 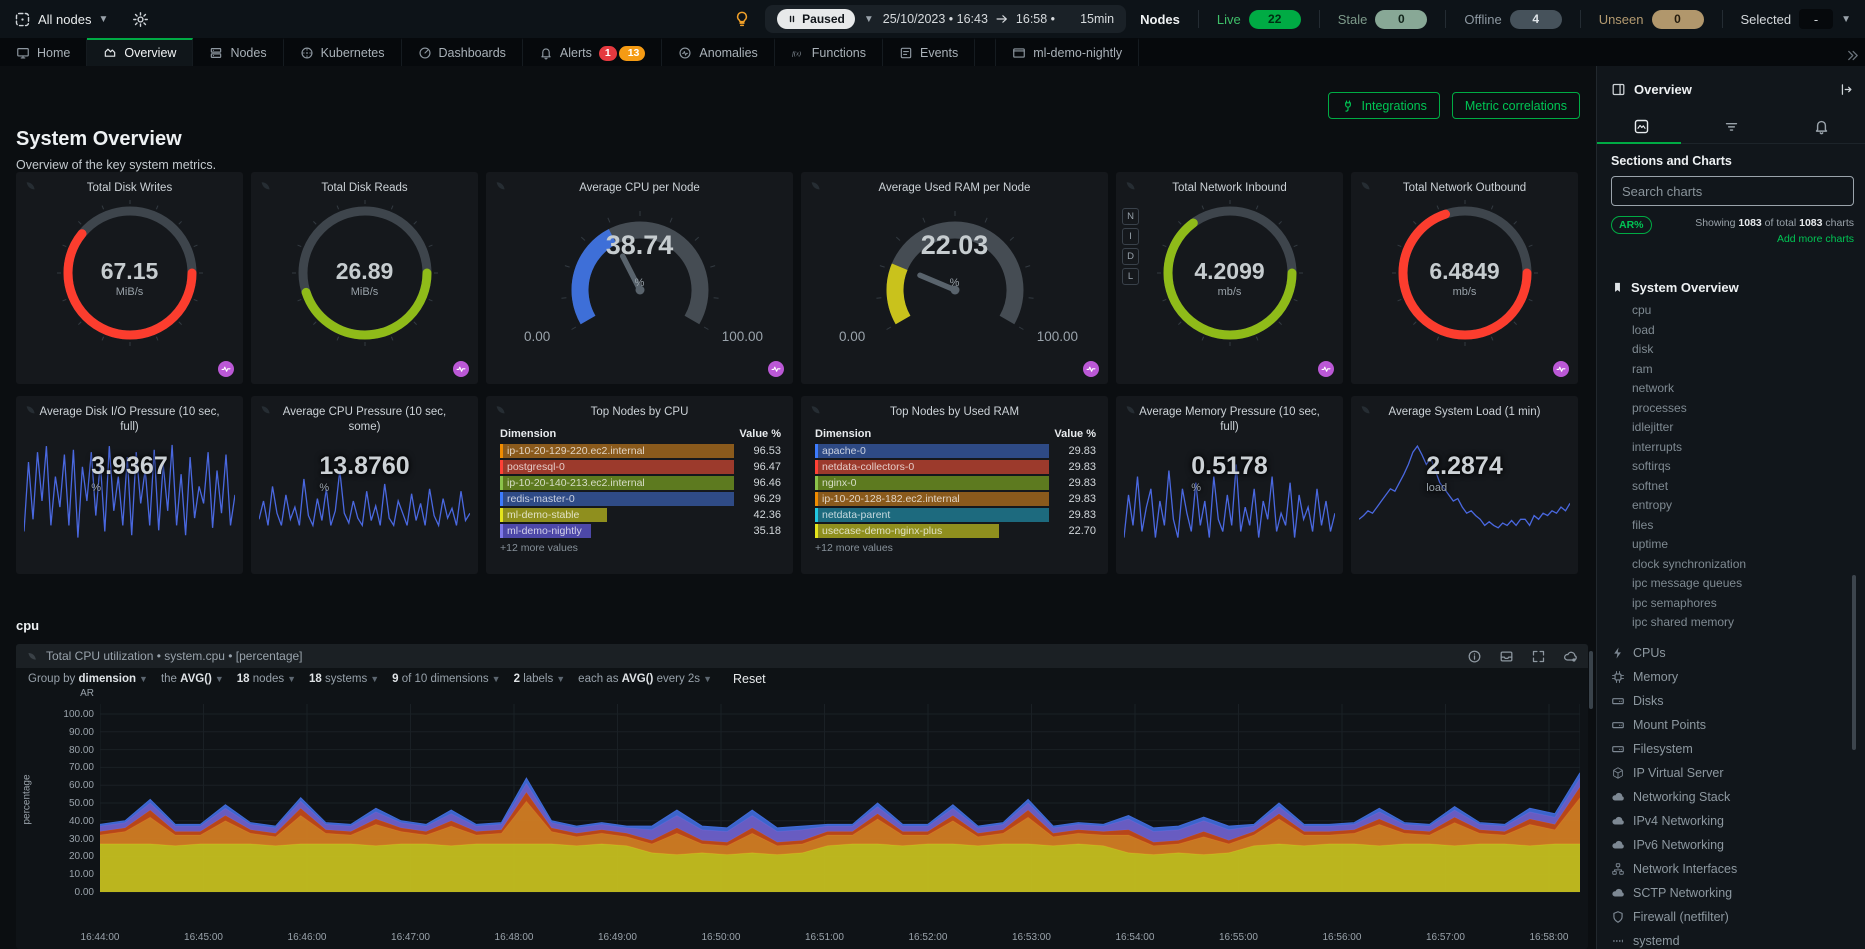 I want to click on sidebar-item-files: files, so click(x=1643, y=524).